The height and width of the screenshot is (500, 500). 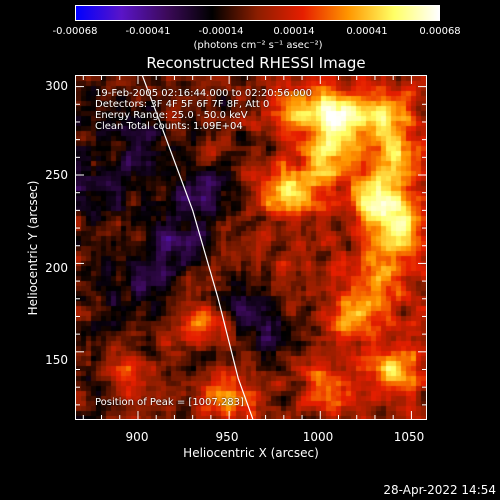 What do you see at coordinates (439, 490) in the screenshot?
I see `plot-timestamp: 28-Apr-2022 14:54` at bounding box center [439, 490].